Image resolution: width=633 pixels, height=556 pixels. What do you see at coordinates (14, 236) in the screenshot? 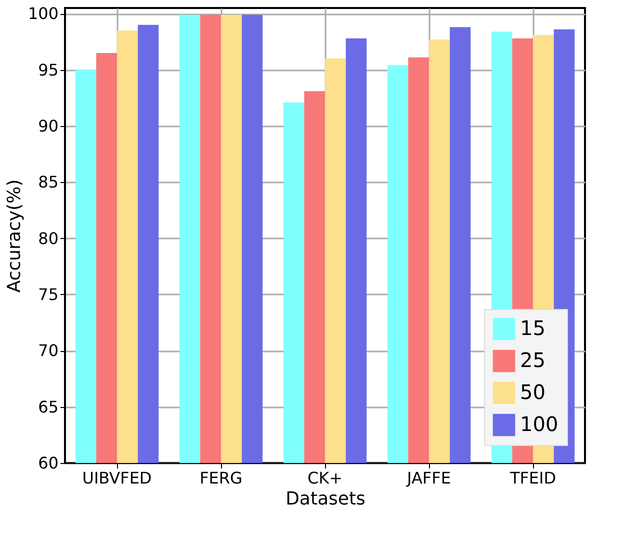
I see `y-axis-title: Accuracy(%)` at bounding box center [14, 236].